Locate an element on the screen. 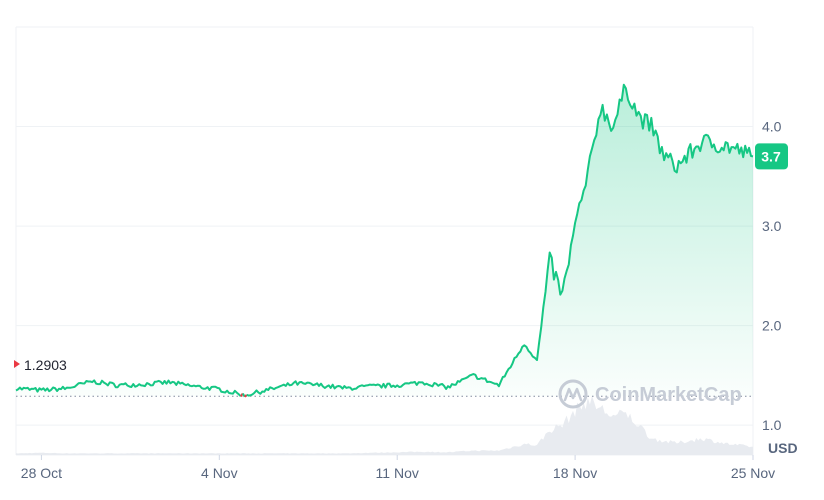  x-tick-label: 11 Nov is located at coordinates (397, 473).